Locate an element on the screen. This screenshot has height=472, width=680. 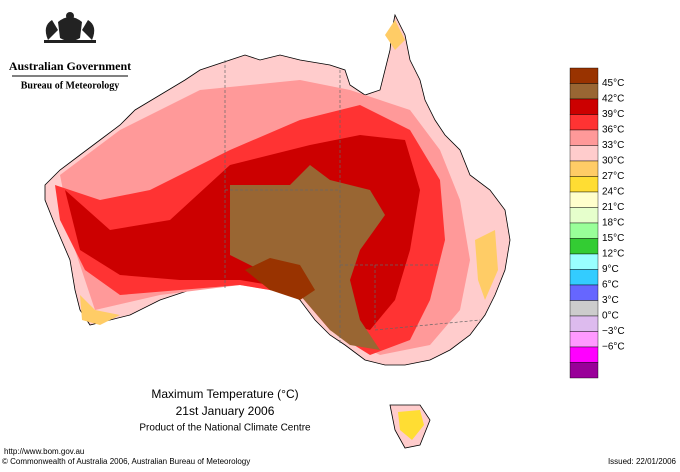
legend-label: 30°C is located at coordinates (613, 161).